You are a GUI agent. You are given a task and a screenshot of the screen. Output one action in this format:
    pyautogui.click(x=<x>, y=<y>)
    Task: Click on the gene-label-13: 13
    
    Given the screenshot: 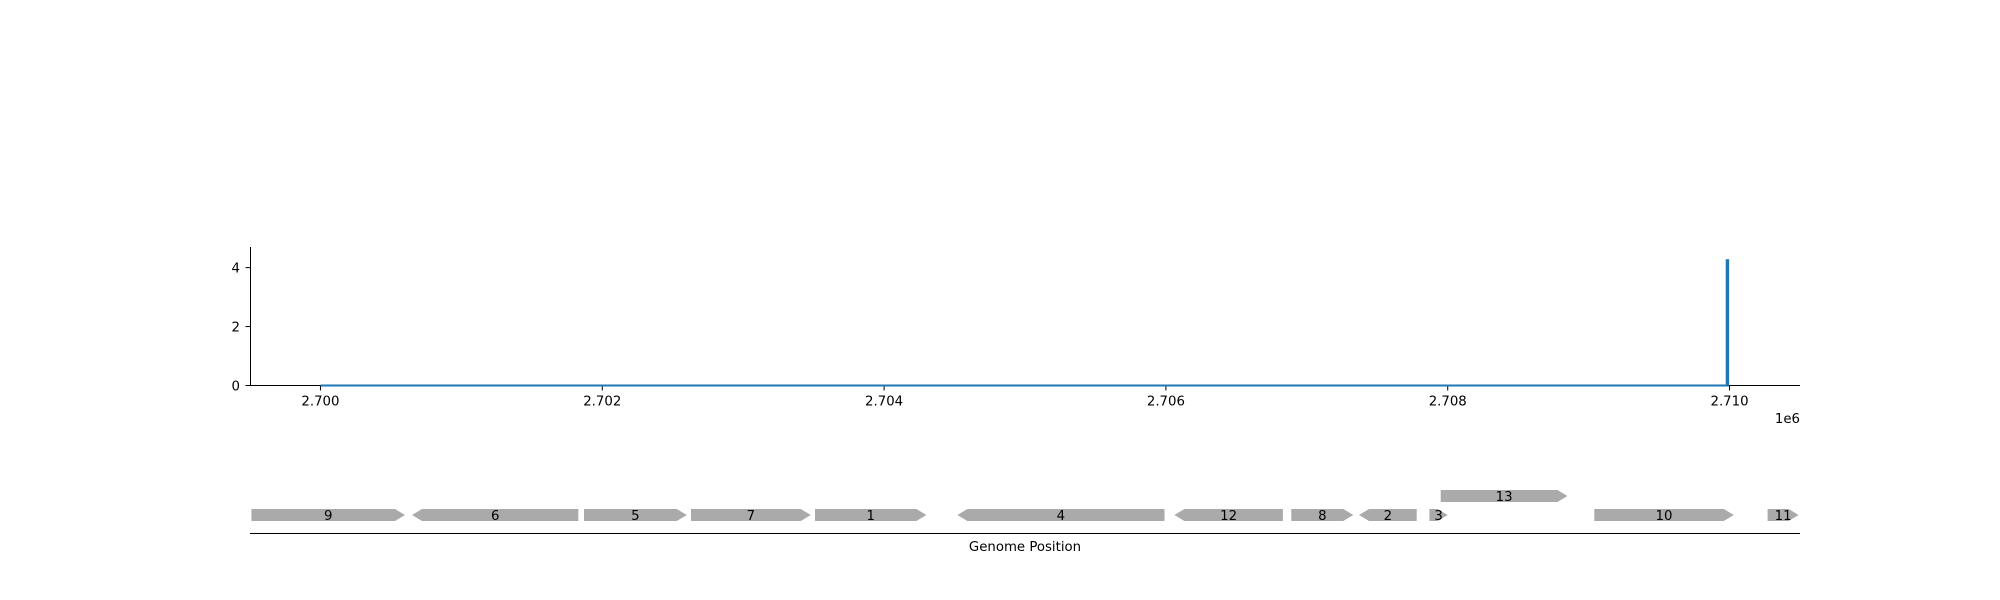 What is the action you would take?
    pyautogui.click(x=1504, y=497)
    